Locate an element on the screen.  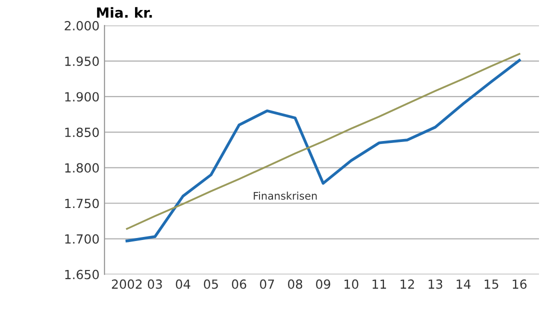
y-tick-label: 1.750 is located at coordinates (82, 203).